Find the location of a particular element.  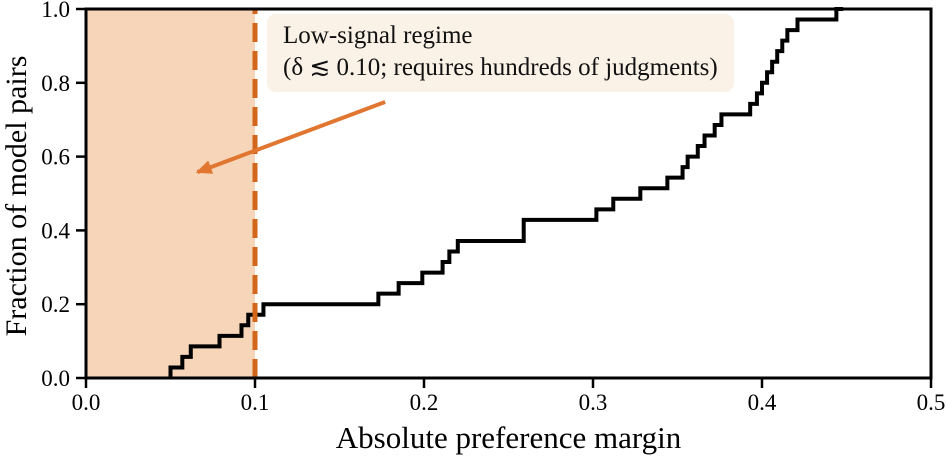

x-tick-label: 0.5 is located at coordinates (931, 402).